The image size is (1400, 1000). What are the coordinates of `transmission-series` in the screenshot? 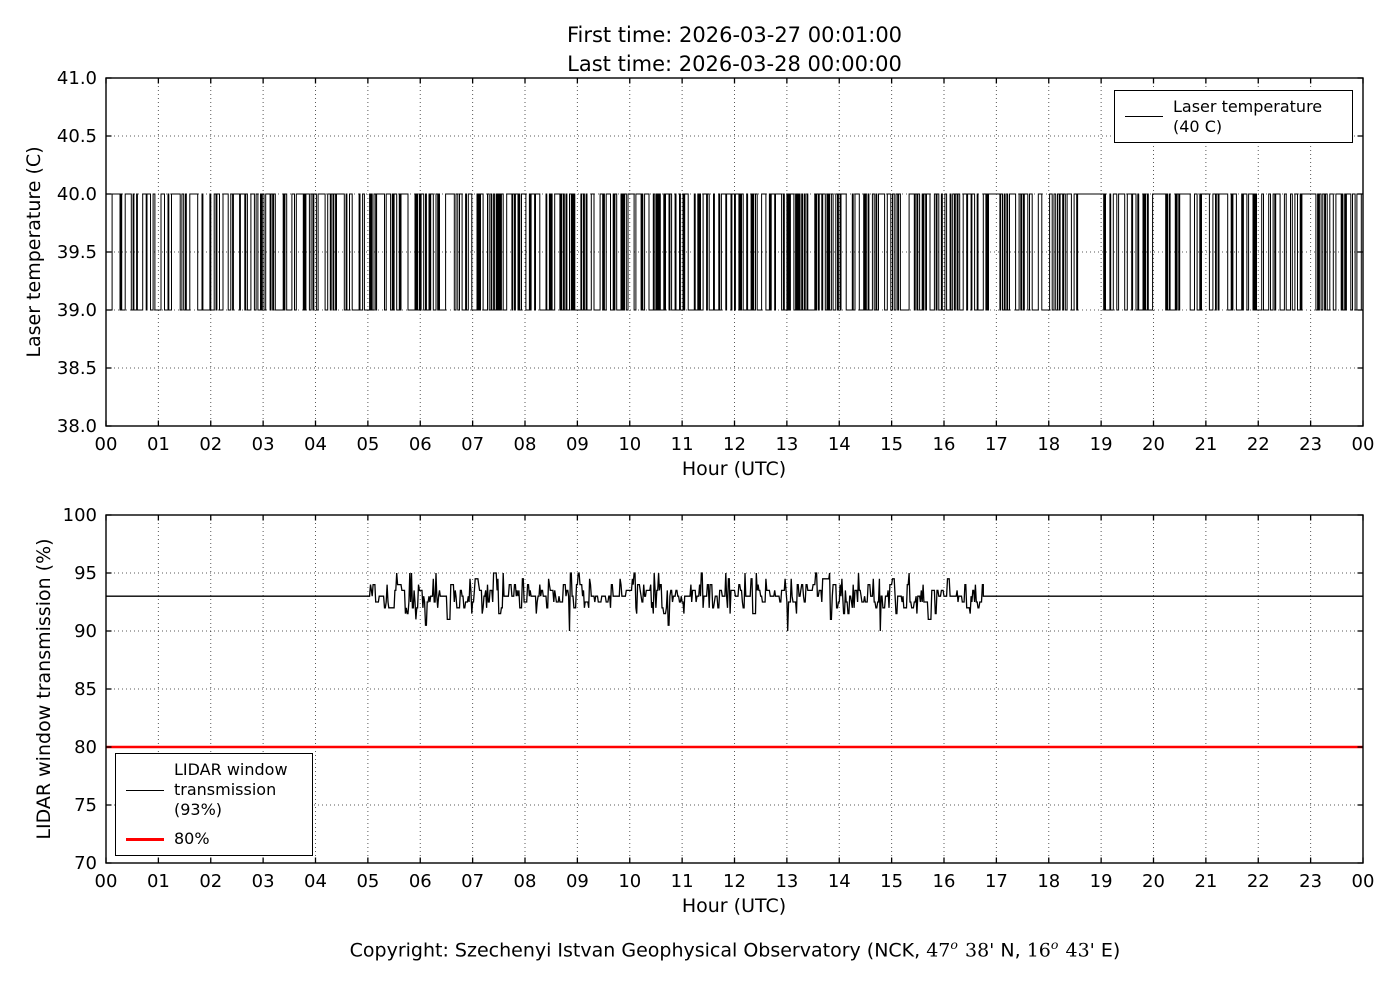 It's located at (734, 602).